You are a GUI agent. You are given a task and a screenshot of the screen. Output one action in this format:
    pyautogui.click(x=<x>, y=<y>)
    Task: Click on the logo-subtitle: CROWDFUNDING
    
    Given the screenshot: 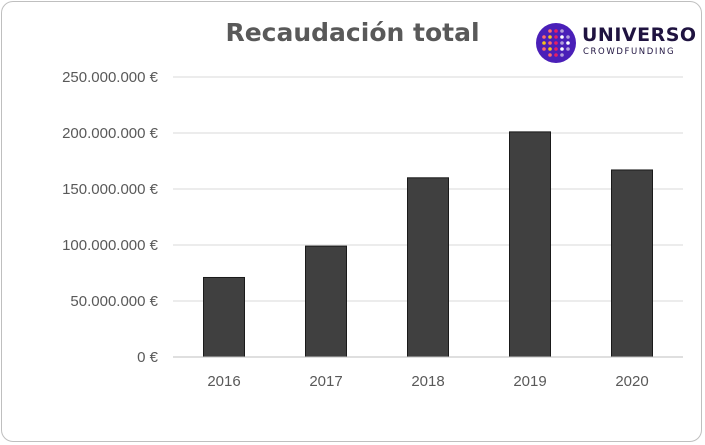 What is the action you would take?
    pyautogui.click(x=629, y=52)
    